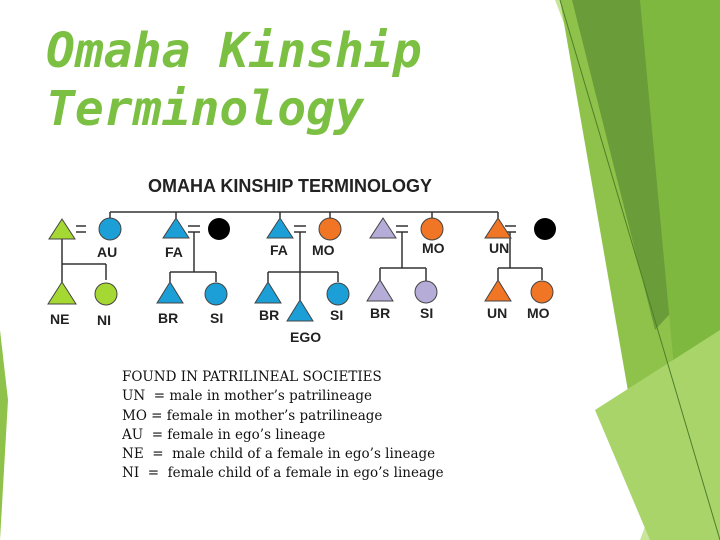  I want to click on male-symbol-un2, so click(498, 290).